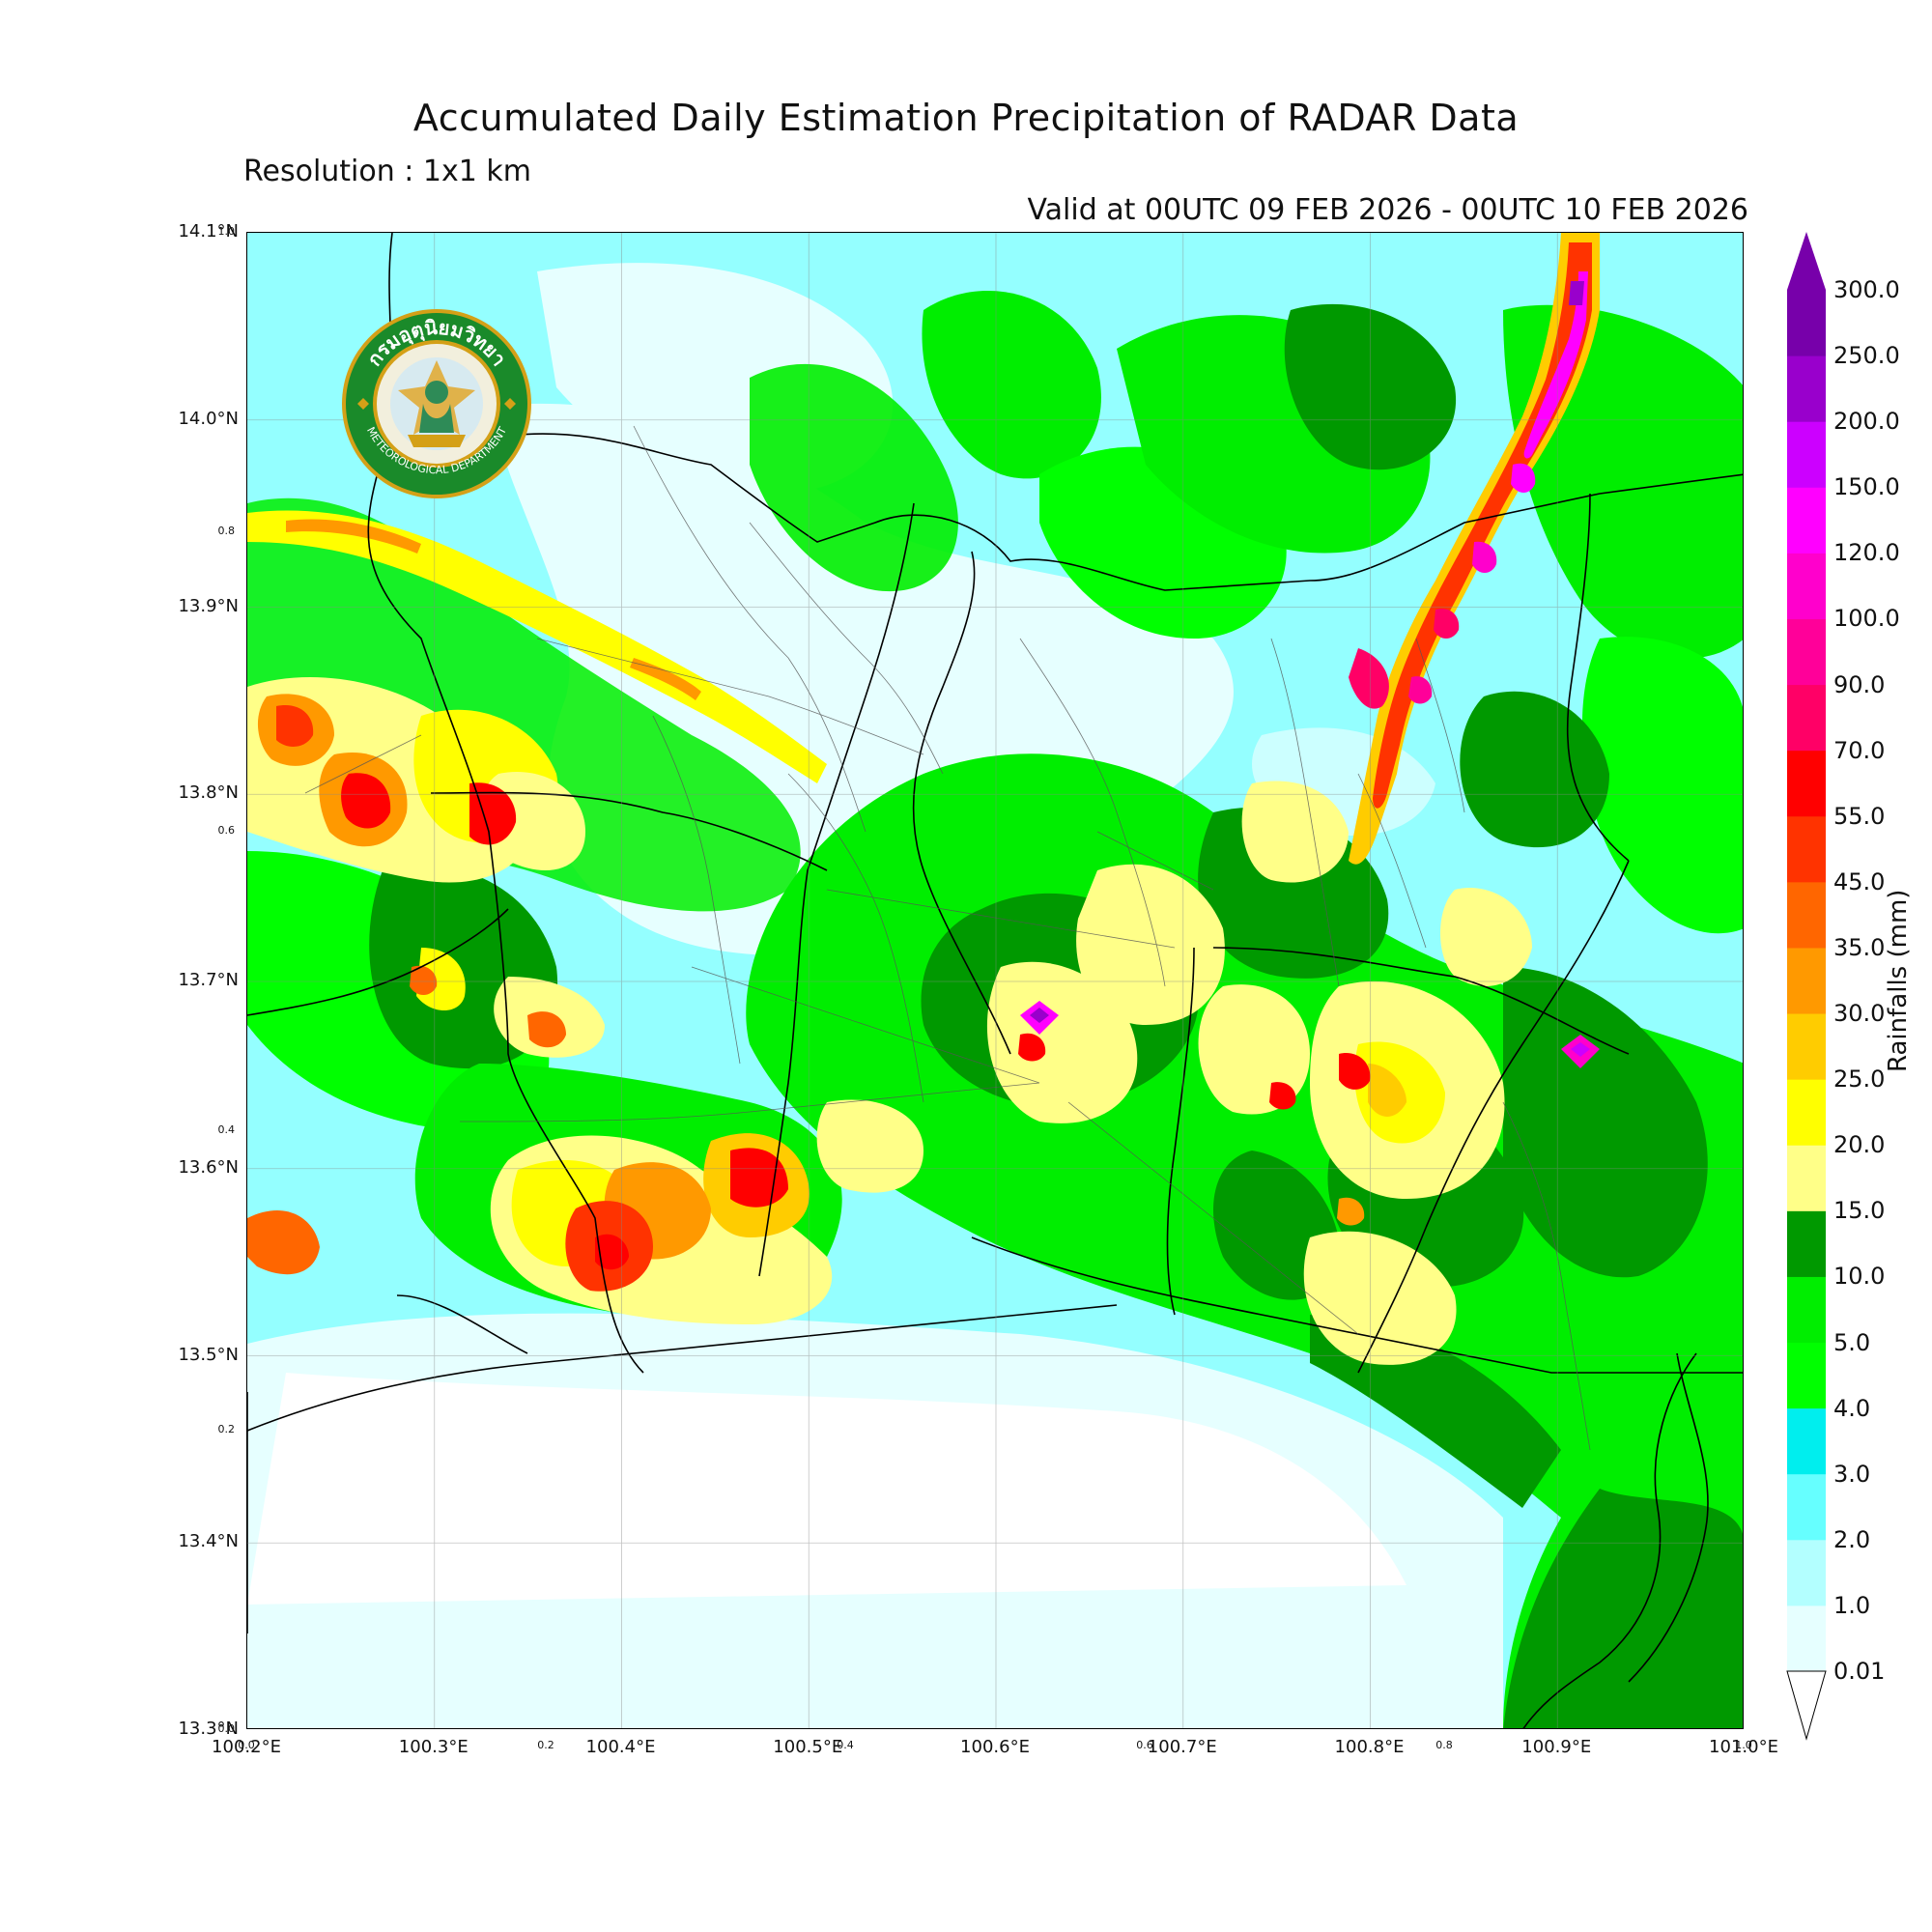 Image resolution: width=1932 pixels, height=1932 pixels. Describe the element at coordinates (995, 1747) in the screenshot. I see `lon-tick-label: 100.6°E` at that location.